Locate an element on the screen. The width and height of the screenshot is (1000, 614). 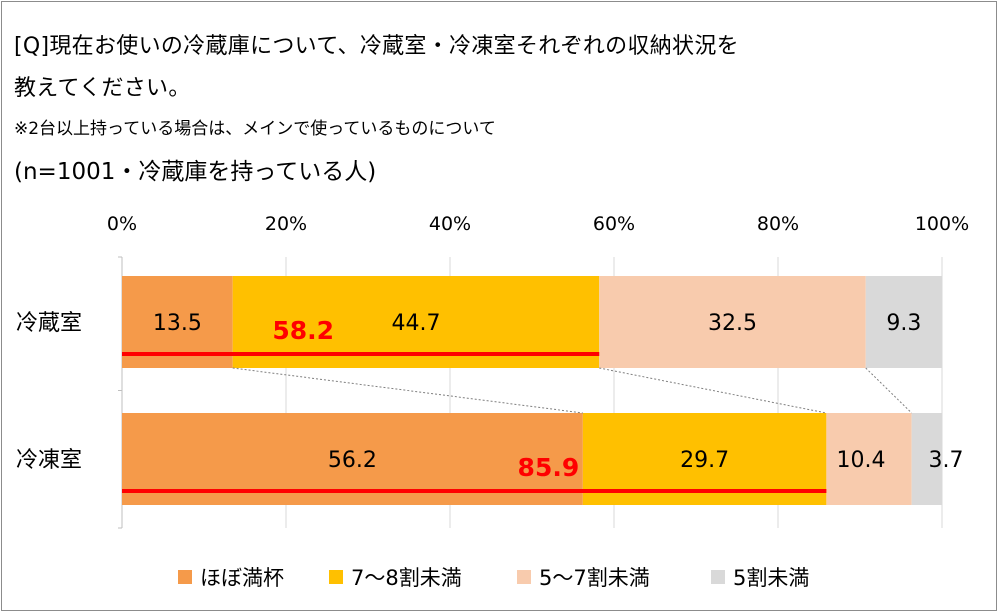
x-tick-label: 40% is located at coordinates (450, 224).